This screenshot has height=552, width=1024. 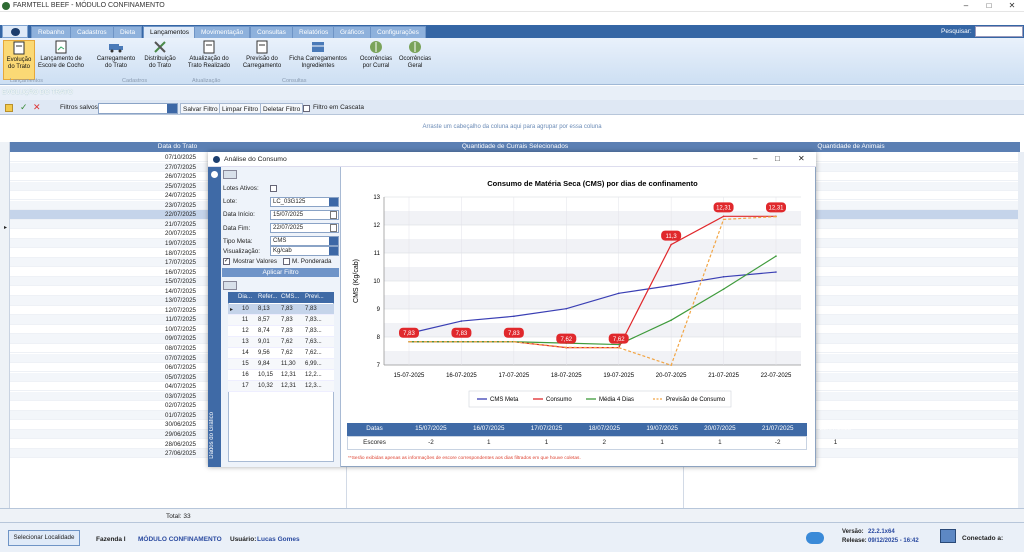 What do you see at coordinates (281, 309) in the screenshot?
I see `mini-grid-row: 10 8,13 7,83 7,83 ▸` at bounding box center [281, 309].